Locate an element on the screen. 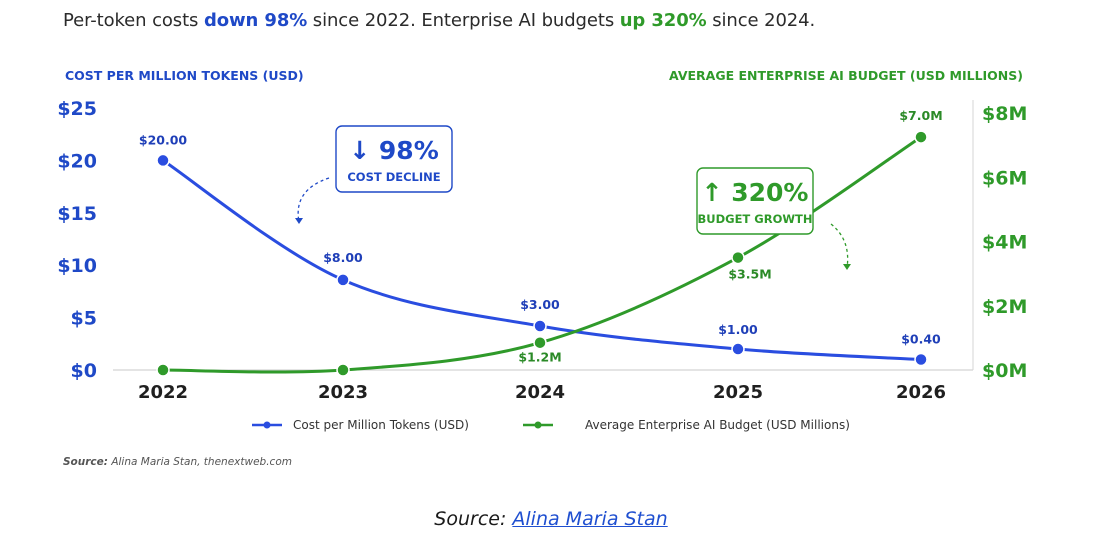 The width and height of the screenshot is (1102, 550). budget-data-label: $3.5M is located at coordinates (749, 274).